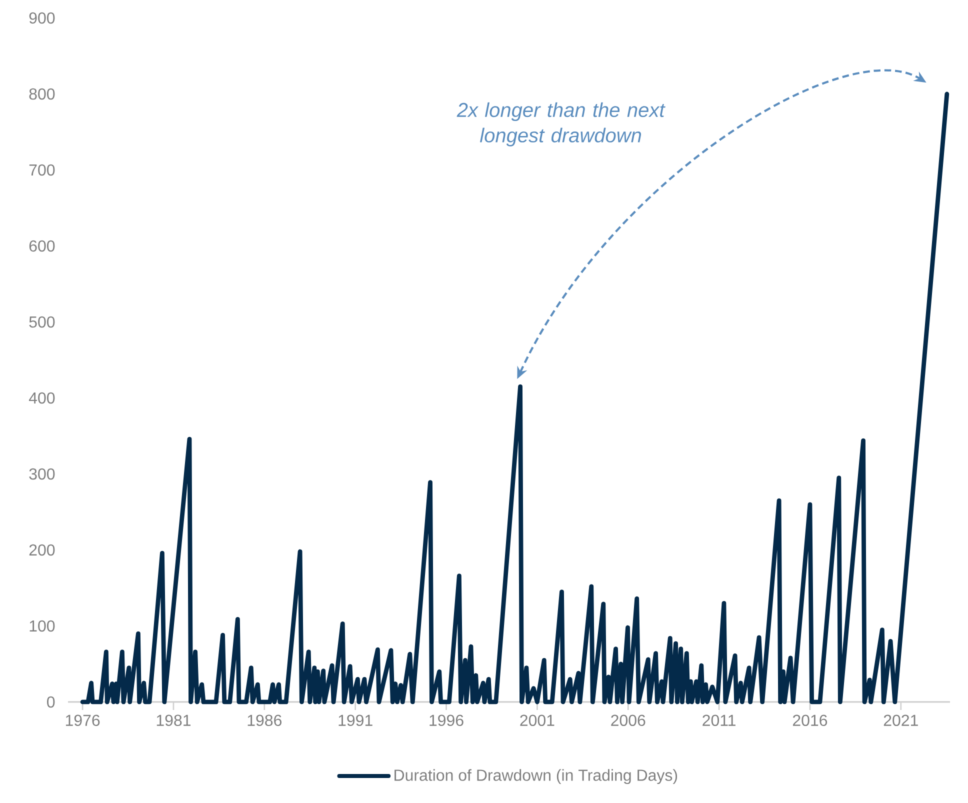  Describe the element at coordinates (42, 18) in the screenshot. I see `y-tick-label: 900` at that location.